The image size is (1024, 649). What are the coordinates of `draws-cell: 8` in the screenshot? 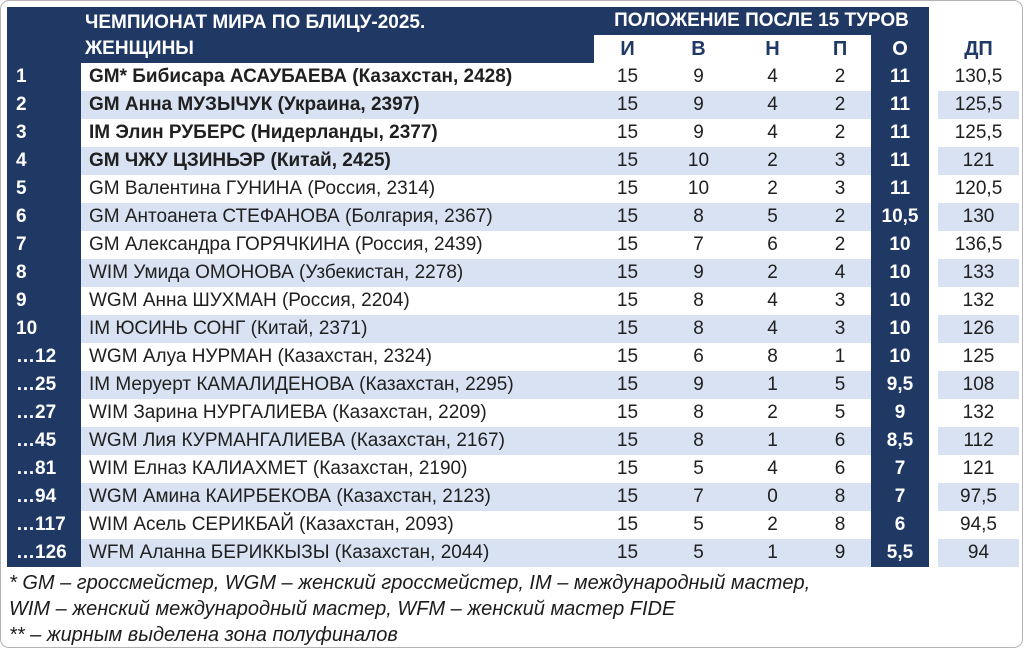 It's located at (772, 357).